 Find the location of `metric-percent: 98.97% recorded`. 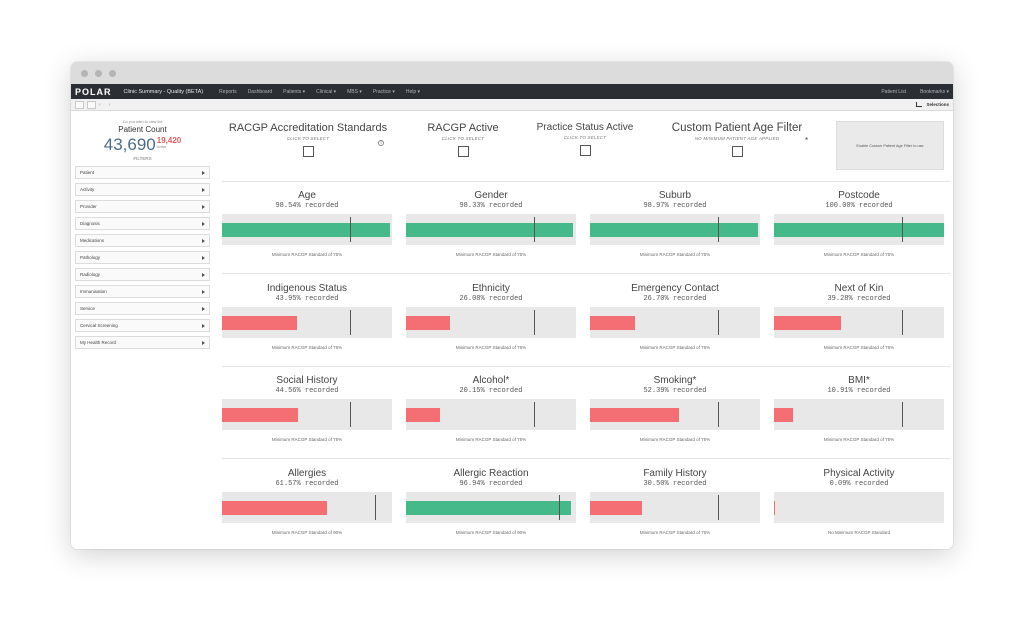

metric-percent: 98.97% recorded is located at coordinates (675, 206).